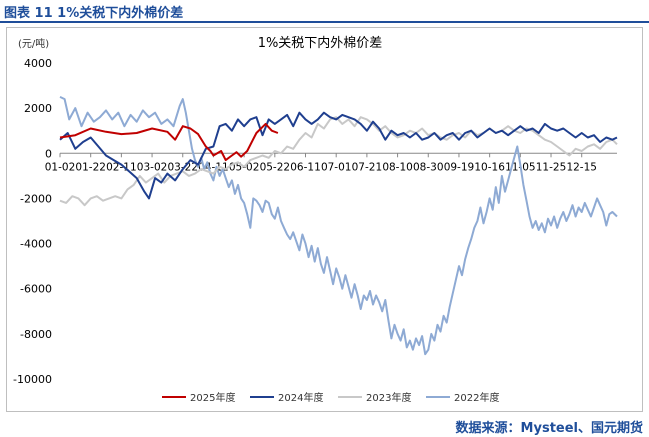 The width and height of the screenshot is (649, 437). Describe the element at coordinates (367, 167) in the screenshot. I see `x-tick-label: 07-21` at that location.